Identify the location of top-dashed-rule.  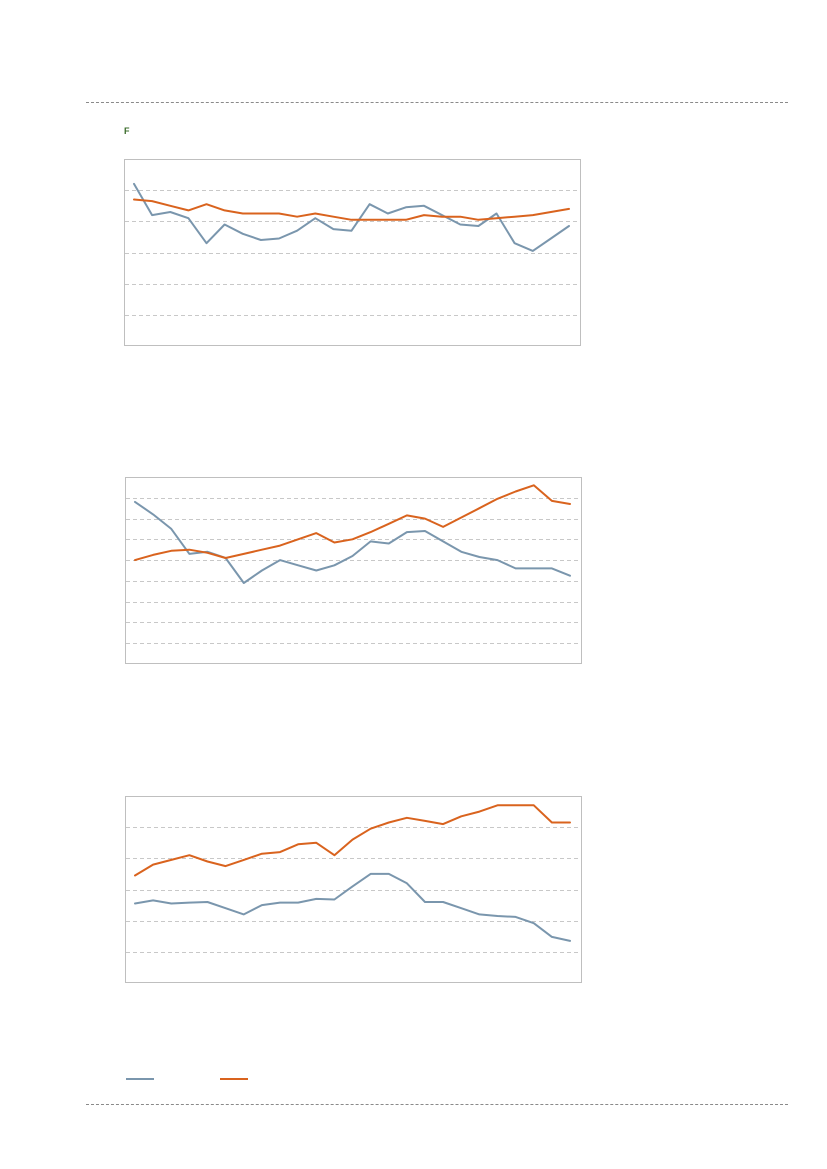
(437, 102).